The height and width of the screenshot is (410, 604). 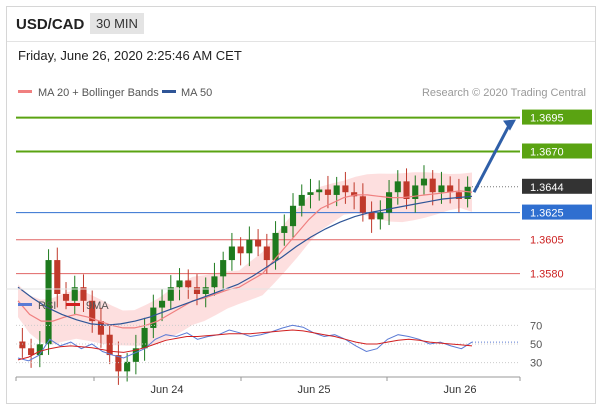 What do you see at coordinates (301, 24) in the screenshot?
I see `header-bar: USD/CAD 30 MIN` at bounding box center [301, 24].